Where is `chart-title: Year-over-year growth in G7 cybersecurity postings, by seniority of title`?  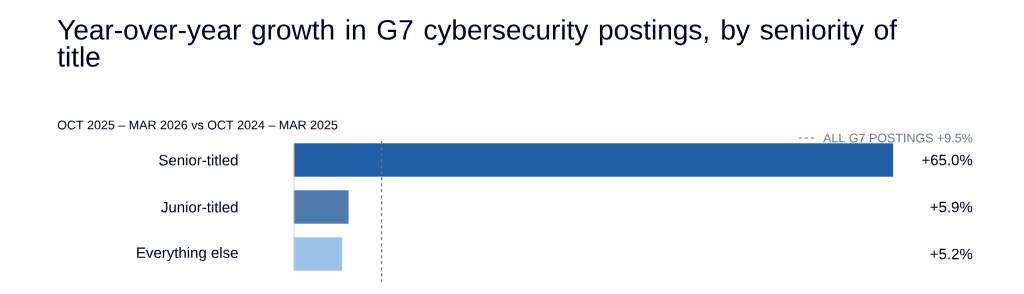 chart-title: Year-over-year growth in G7 cybersecurity postings, by seniority of title is located at coordinates (477, 43).